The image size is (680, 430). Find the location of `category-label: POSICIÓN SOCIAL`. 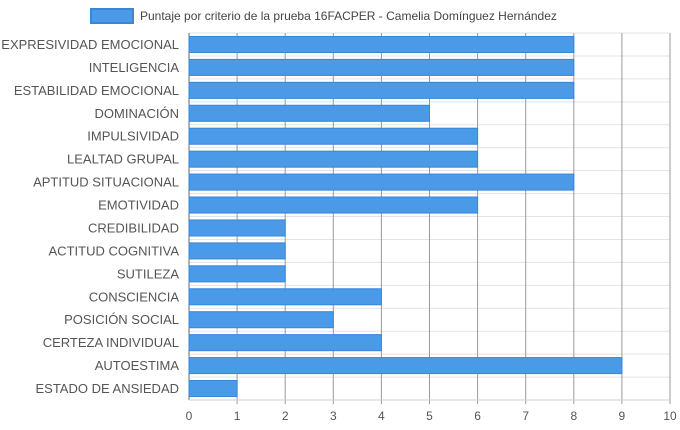

category-label: POSICIÓN SOCIAL is located at coordinates (121, 319).